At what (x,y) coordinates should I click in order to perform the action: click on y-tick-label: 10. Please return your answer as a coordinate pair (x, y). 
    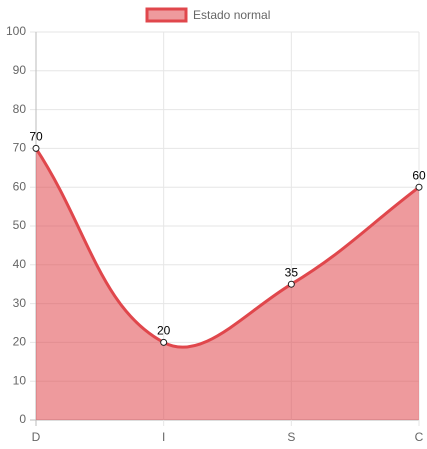
    Looking at the image, I should click on (20, 380).